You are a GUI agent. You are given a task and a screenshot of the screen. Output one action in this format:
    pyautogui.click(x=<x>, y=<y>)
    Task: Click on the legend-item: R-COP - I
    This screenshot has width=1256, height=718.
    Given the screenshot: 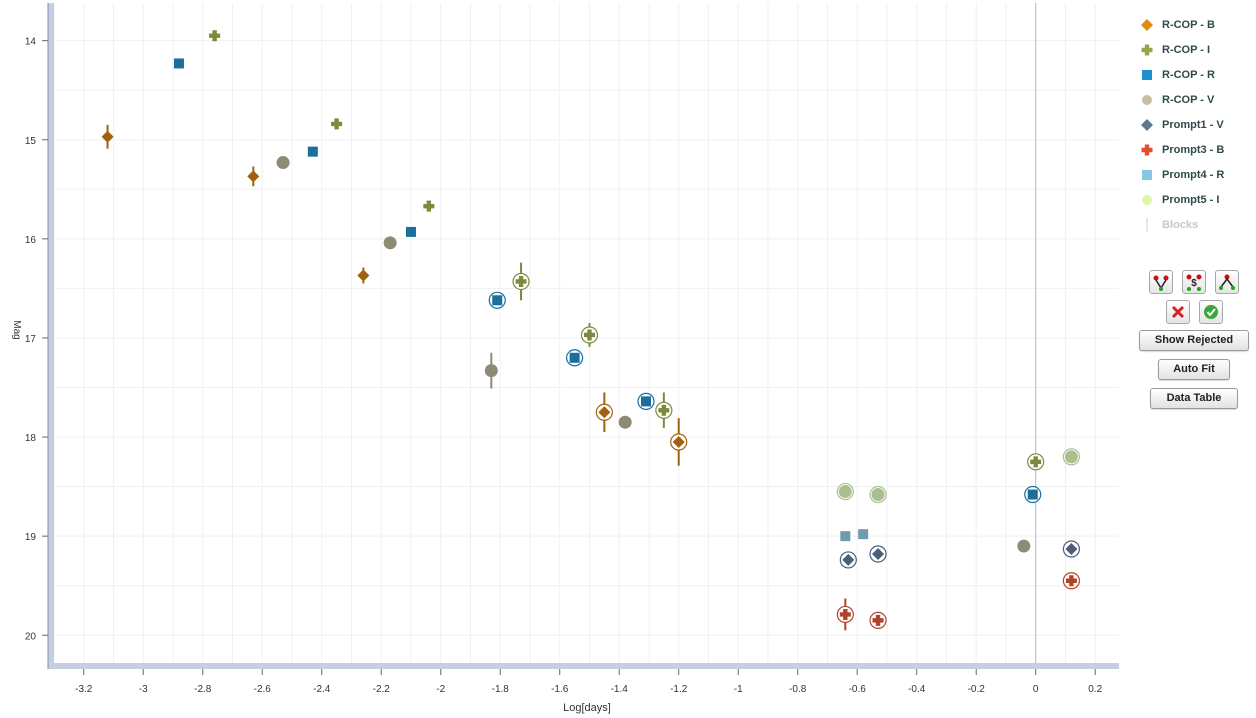 What is the action you would take?
    pyautogui.click(x=1194, y=49)
    